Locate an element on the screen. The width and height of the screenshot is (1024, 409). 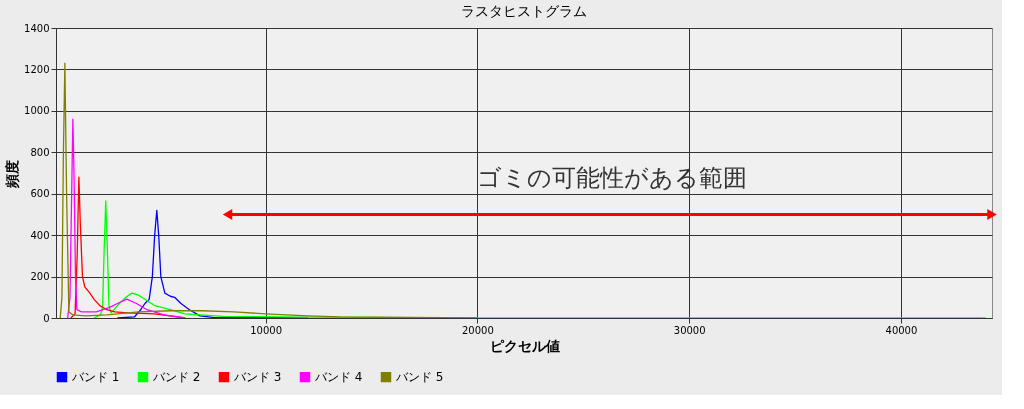
x-axis-title: ピクセル値 is located at coordinates (524, 345).